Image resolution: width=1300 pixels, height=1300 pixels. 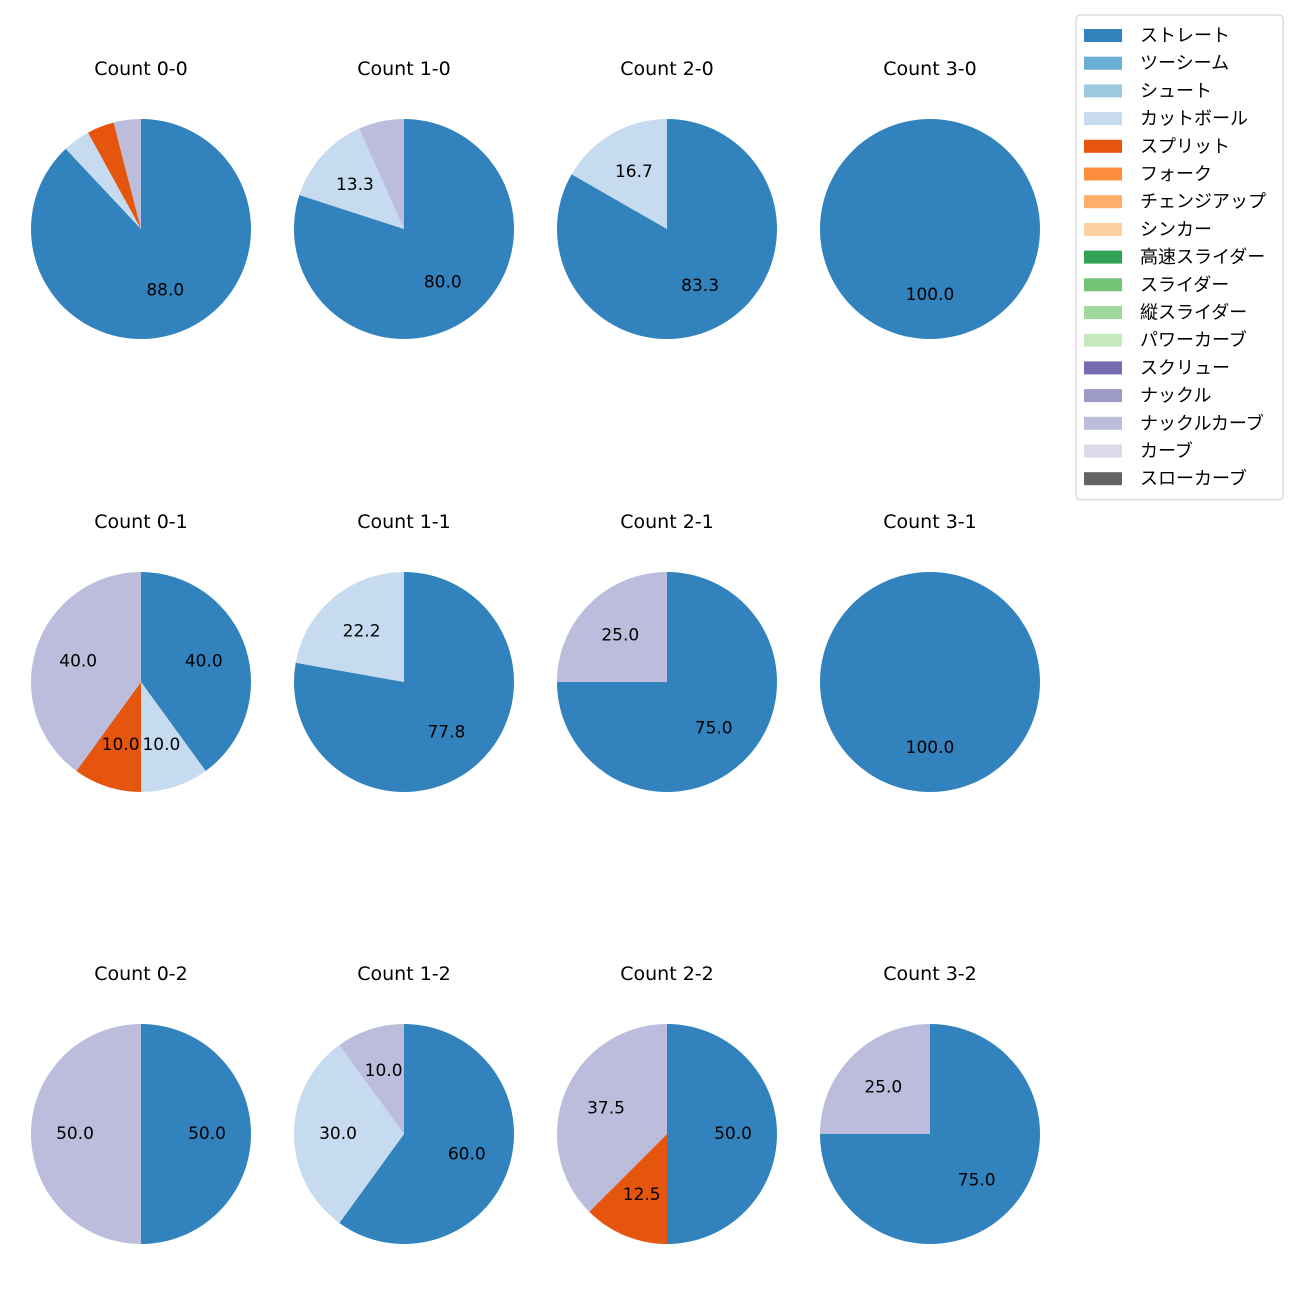 What do you see at coordinates (338, 1134) in the screenshot?
I see `slice-percent-label: 30.0` at bounding box center [338, 1134].